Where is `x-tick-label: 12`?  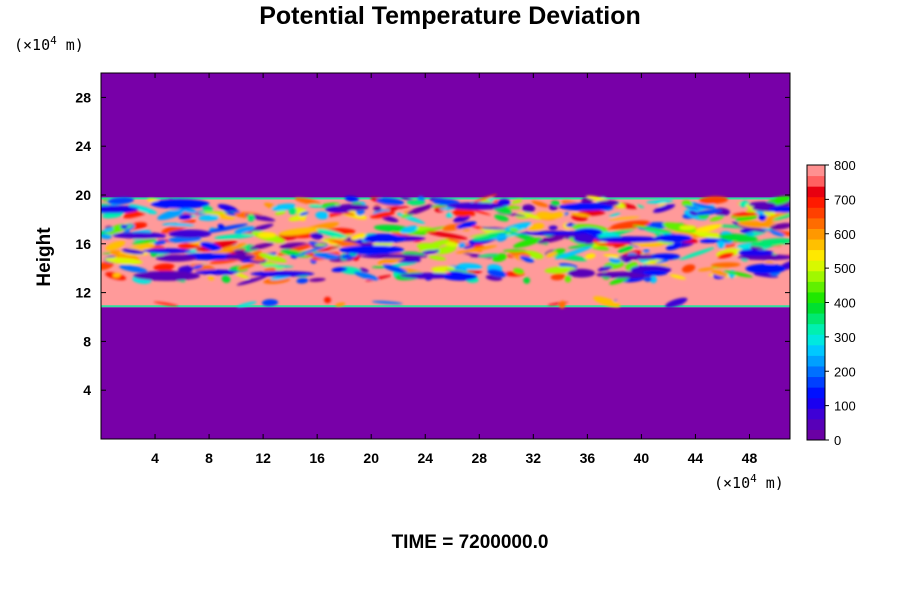 x-tick-label: 12 is located at coordinates (263, 458).